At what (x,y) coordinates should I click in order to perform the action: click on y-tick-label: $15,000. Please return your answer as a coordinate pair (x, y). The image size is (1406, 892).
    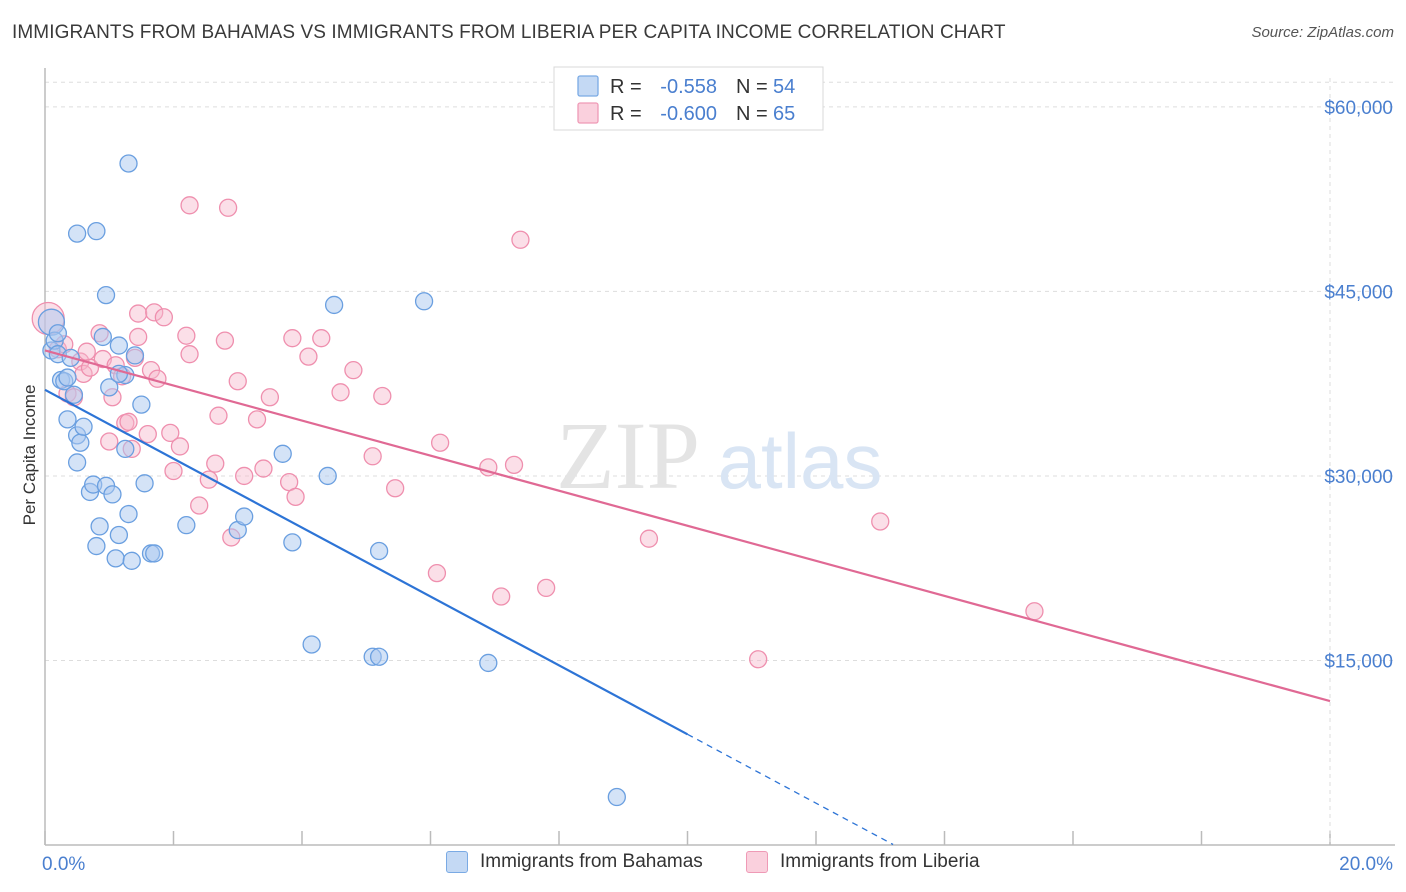
    Looking at the image, I should click on (1358, 661).